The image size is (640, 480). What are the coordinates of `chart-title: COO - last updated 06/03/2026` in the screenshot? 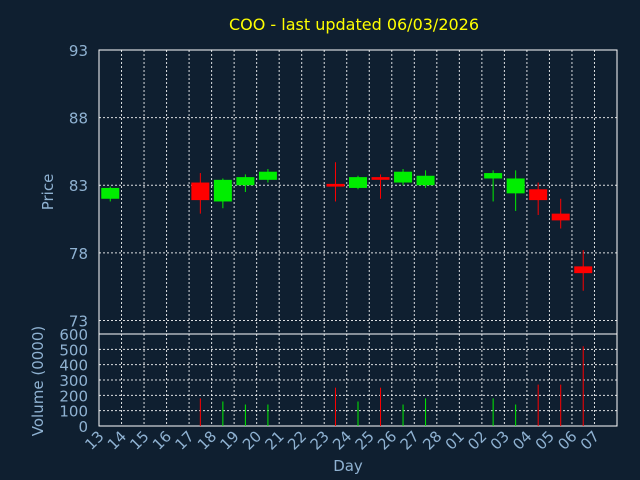 It's located at (354, 24).